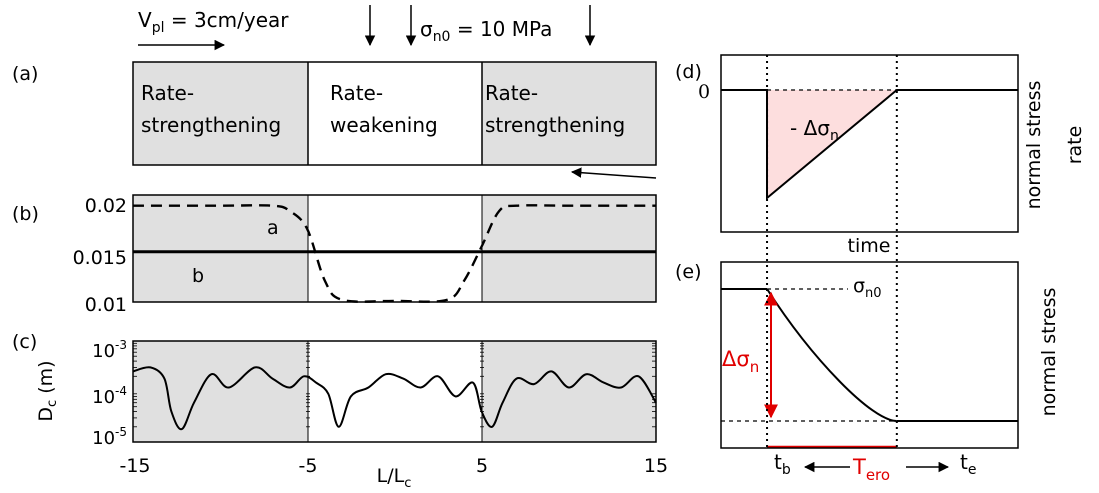  What do you see at coordinates (25, 74) in the screenshot?
I see `panel-label-a: (a)` at bounding box center [25, 74].